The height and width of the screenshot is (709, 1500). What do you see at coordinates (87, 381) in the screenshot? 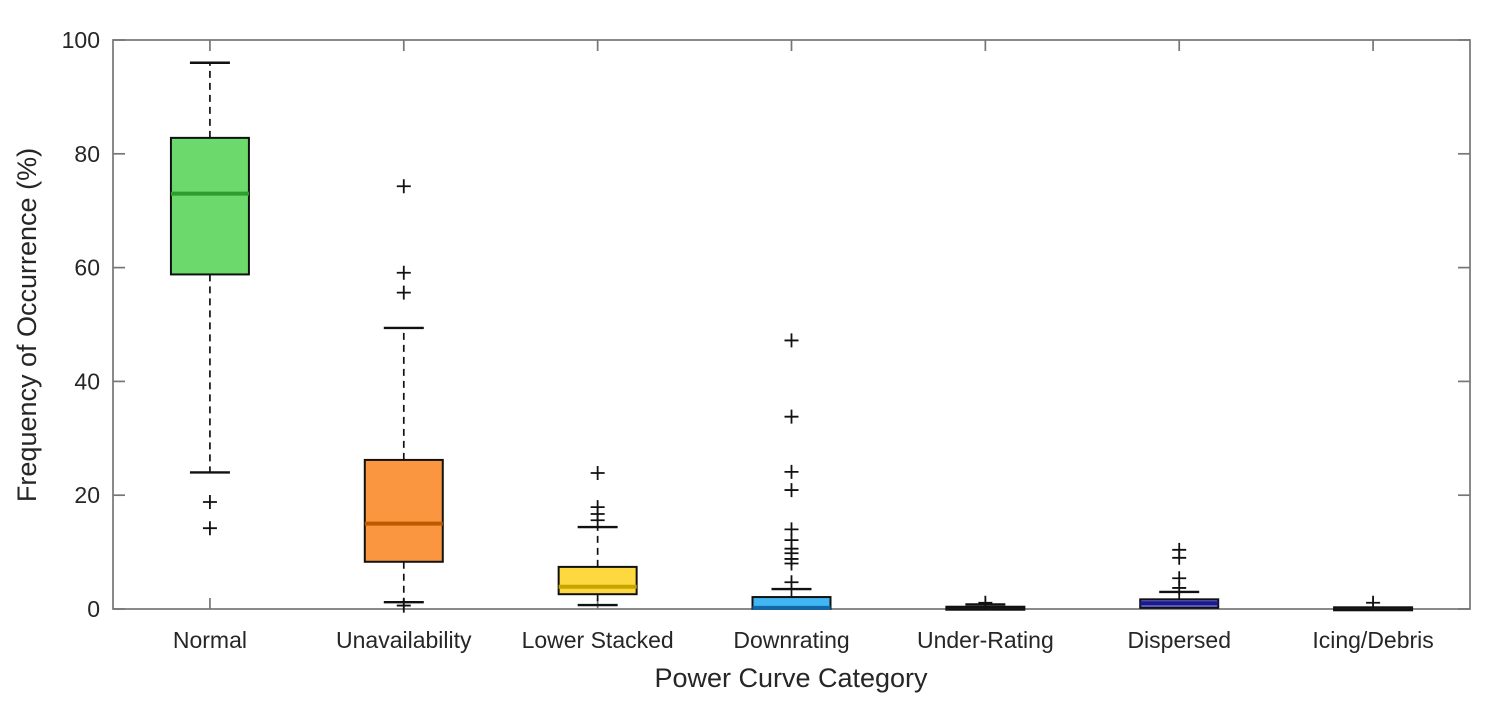
I see `y-tick-label: 40` at bounding box center [87, 381].